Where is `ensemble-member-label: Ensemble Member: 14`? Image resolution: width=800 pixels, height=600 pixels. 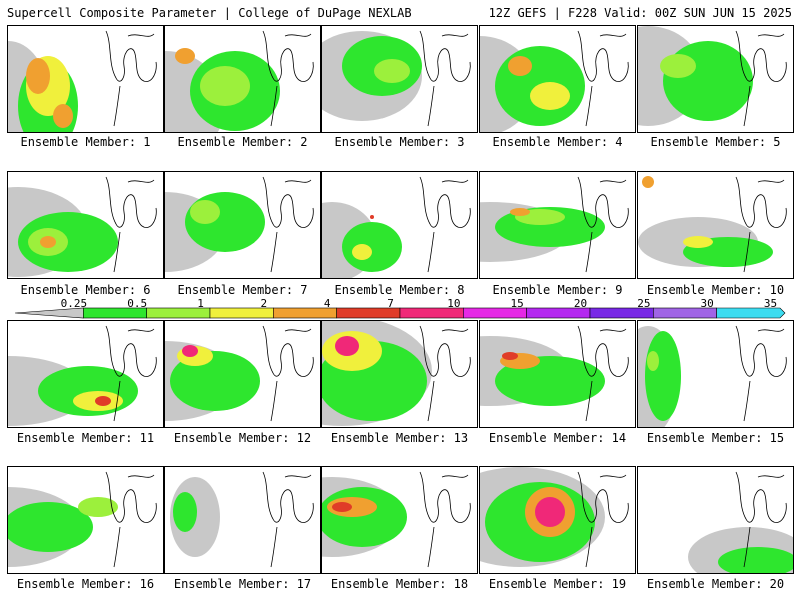 ensemble-member-label: Ensemble Member: 14 is located at coordinates (557, 438).